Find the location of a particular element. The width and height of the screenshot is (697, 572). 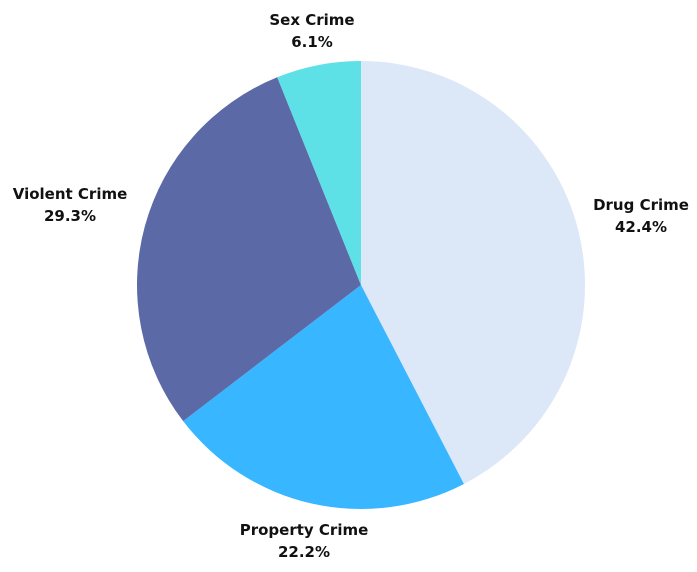

pie-slice-sex-crime is located at coordinates (319, 173).